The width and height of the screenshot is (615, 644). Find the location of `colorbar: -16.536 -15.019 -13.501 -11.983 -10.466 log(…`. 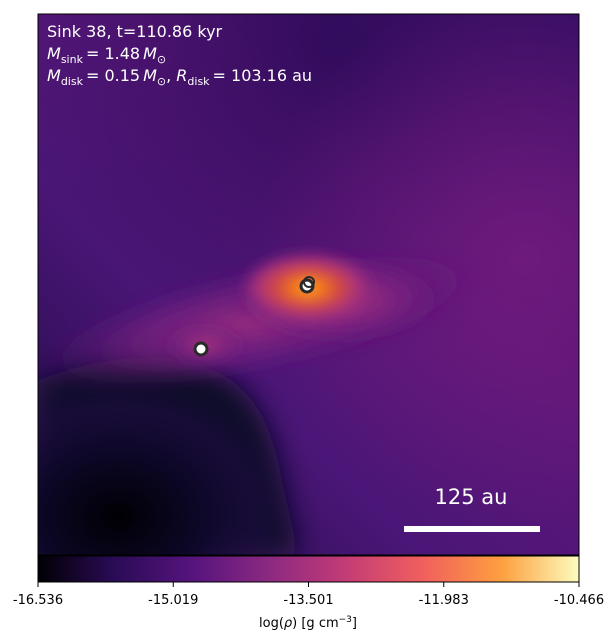

colorbar: -16.536 -15.019 -13.501 -11.983 -10.466 log(… is located at coordinates (308, 593).